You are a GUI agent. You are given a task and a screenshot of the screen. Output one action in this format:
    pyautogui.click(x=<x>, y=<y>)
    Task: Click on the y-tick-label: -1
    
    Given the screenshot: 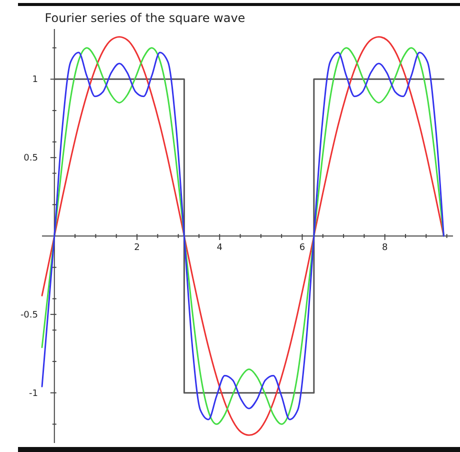 What is the action you would take?
    pyautogui.click(x=33, y=393)
    